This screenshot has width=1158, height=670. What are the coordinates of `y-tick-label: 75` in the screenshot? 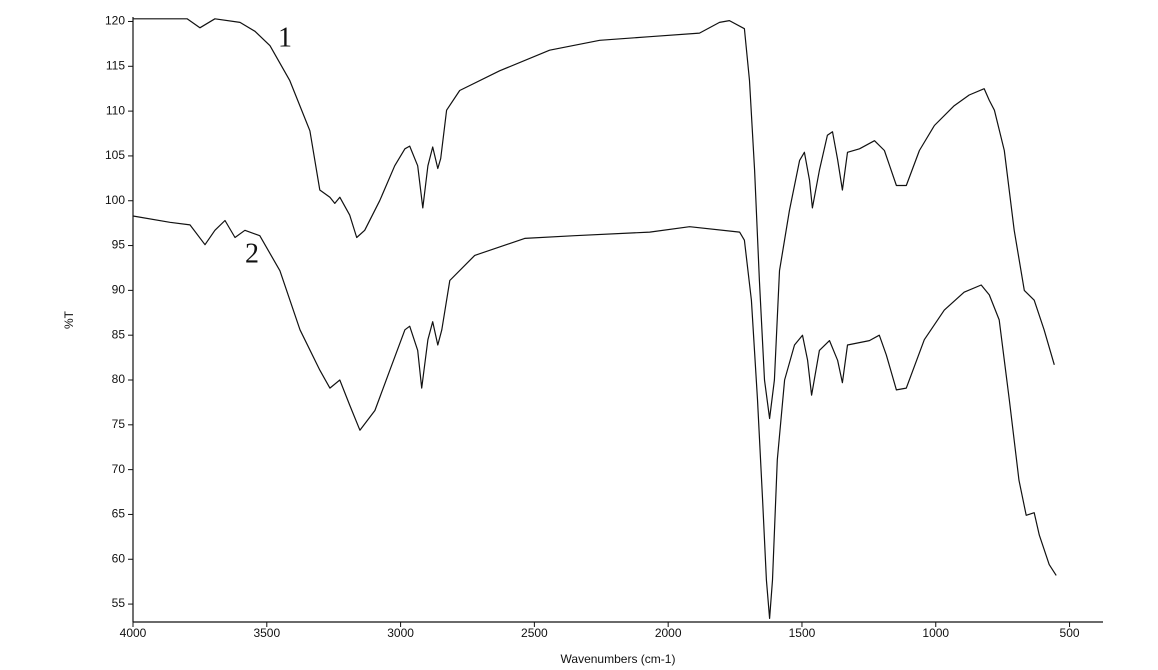 It's located at (119, 424).